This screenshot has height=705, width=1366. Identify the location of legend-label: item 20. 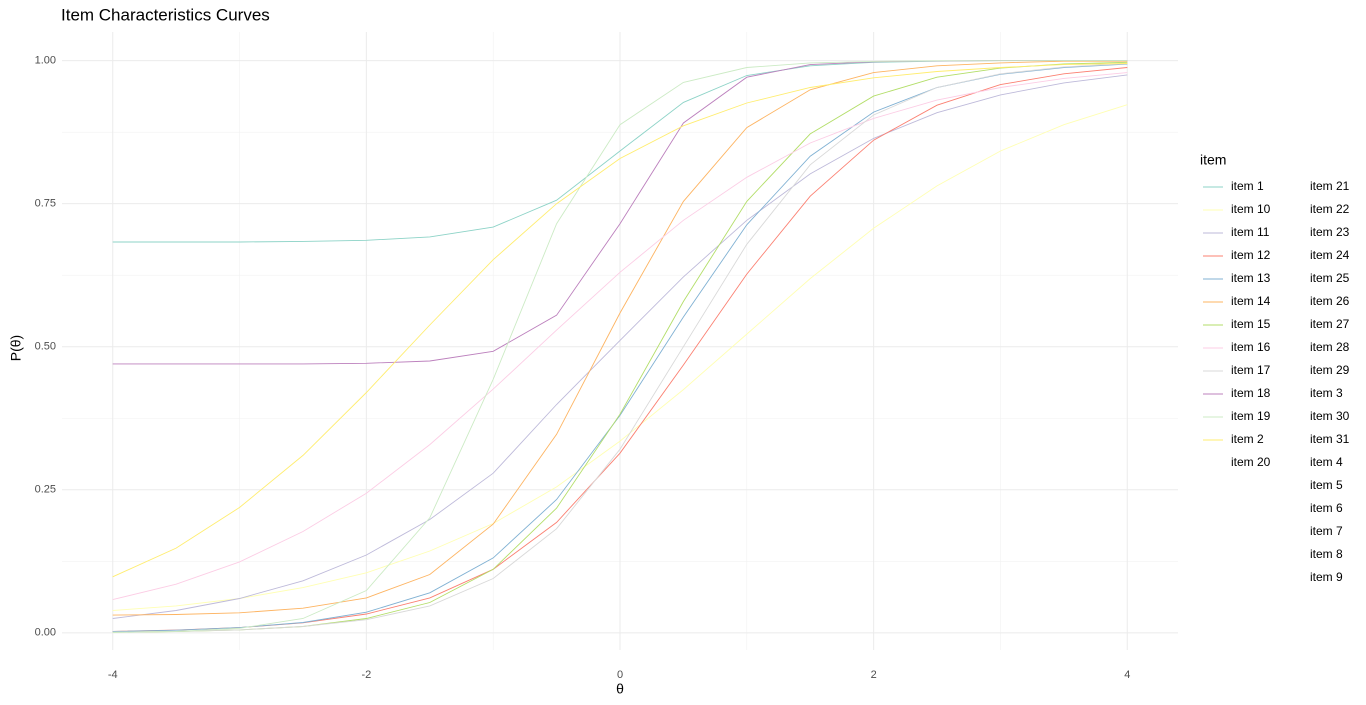
(1251, 462).